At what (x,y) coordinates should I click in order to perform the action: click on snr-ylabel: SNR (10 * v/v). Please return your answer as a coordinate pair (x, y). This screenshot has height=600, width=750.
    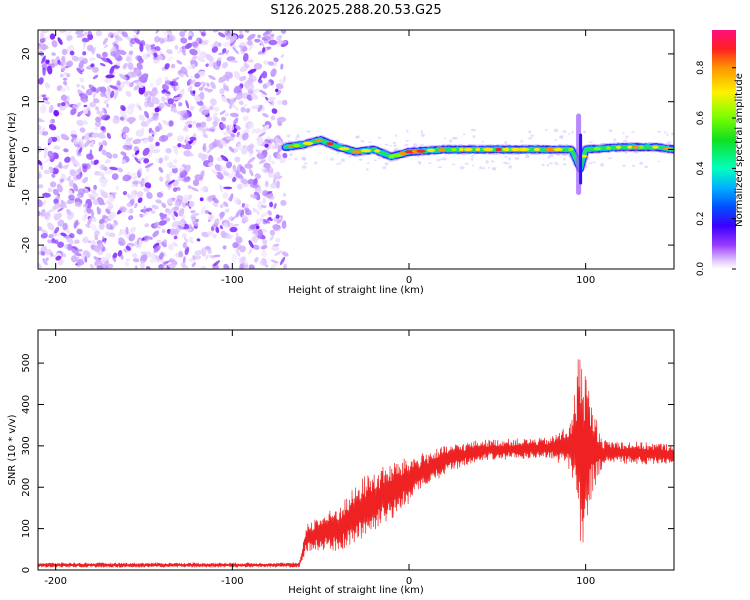
    Looking at the image, I should click on (12, 449).